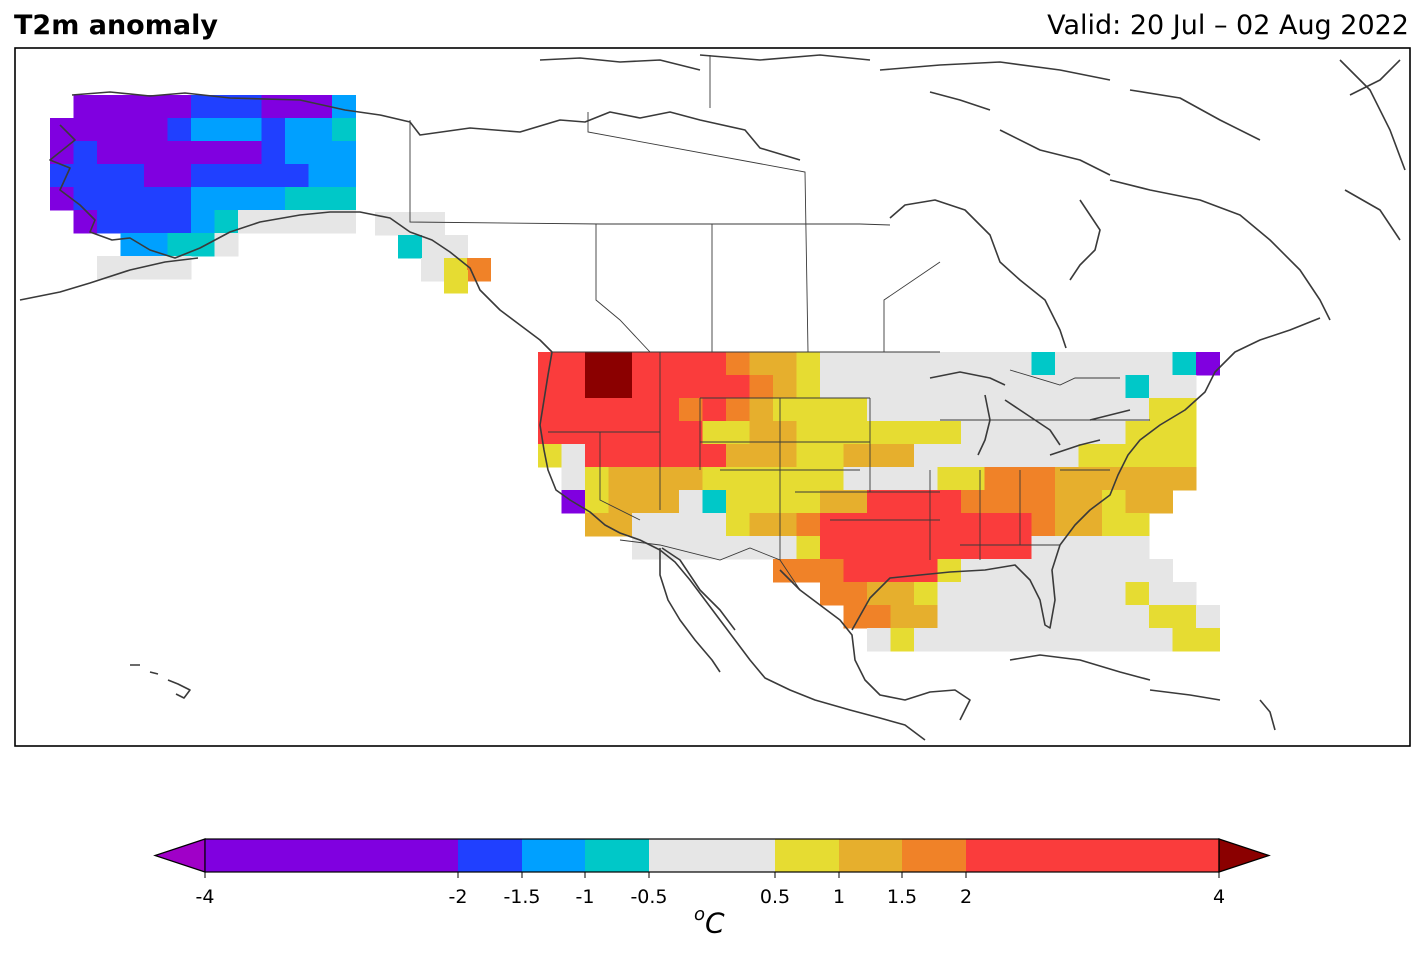  Describe the element at coordinates (775, 897) in the screenshot. I see `colorbar-tick-label: 0.5` at that location.